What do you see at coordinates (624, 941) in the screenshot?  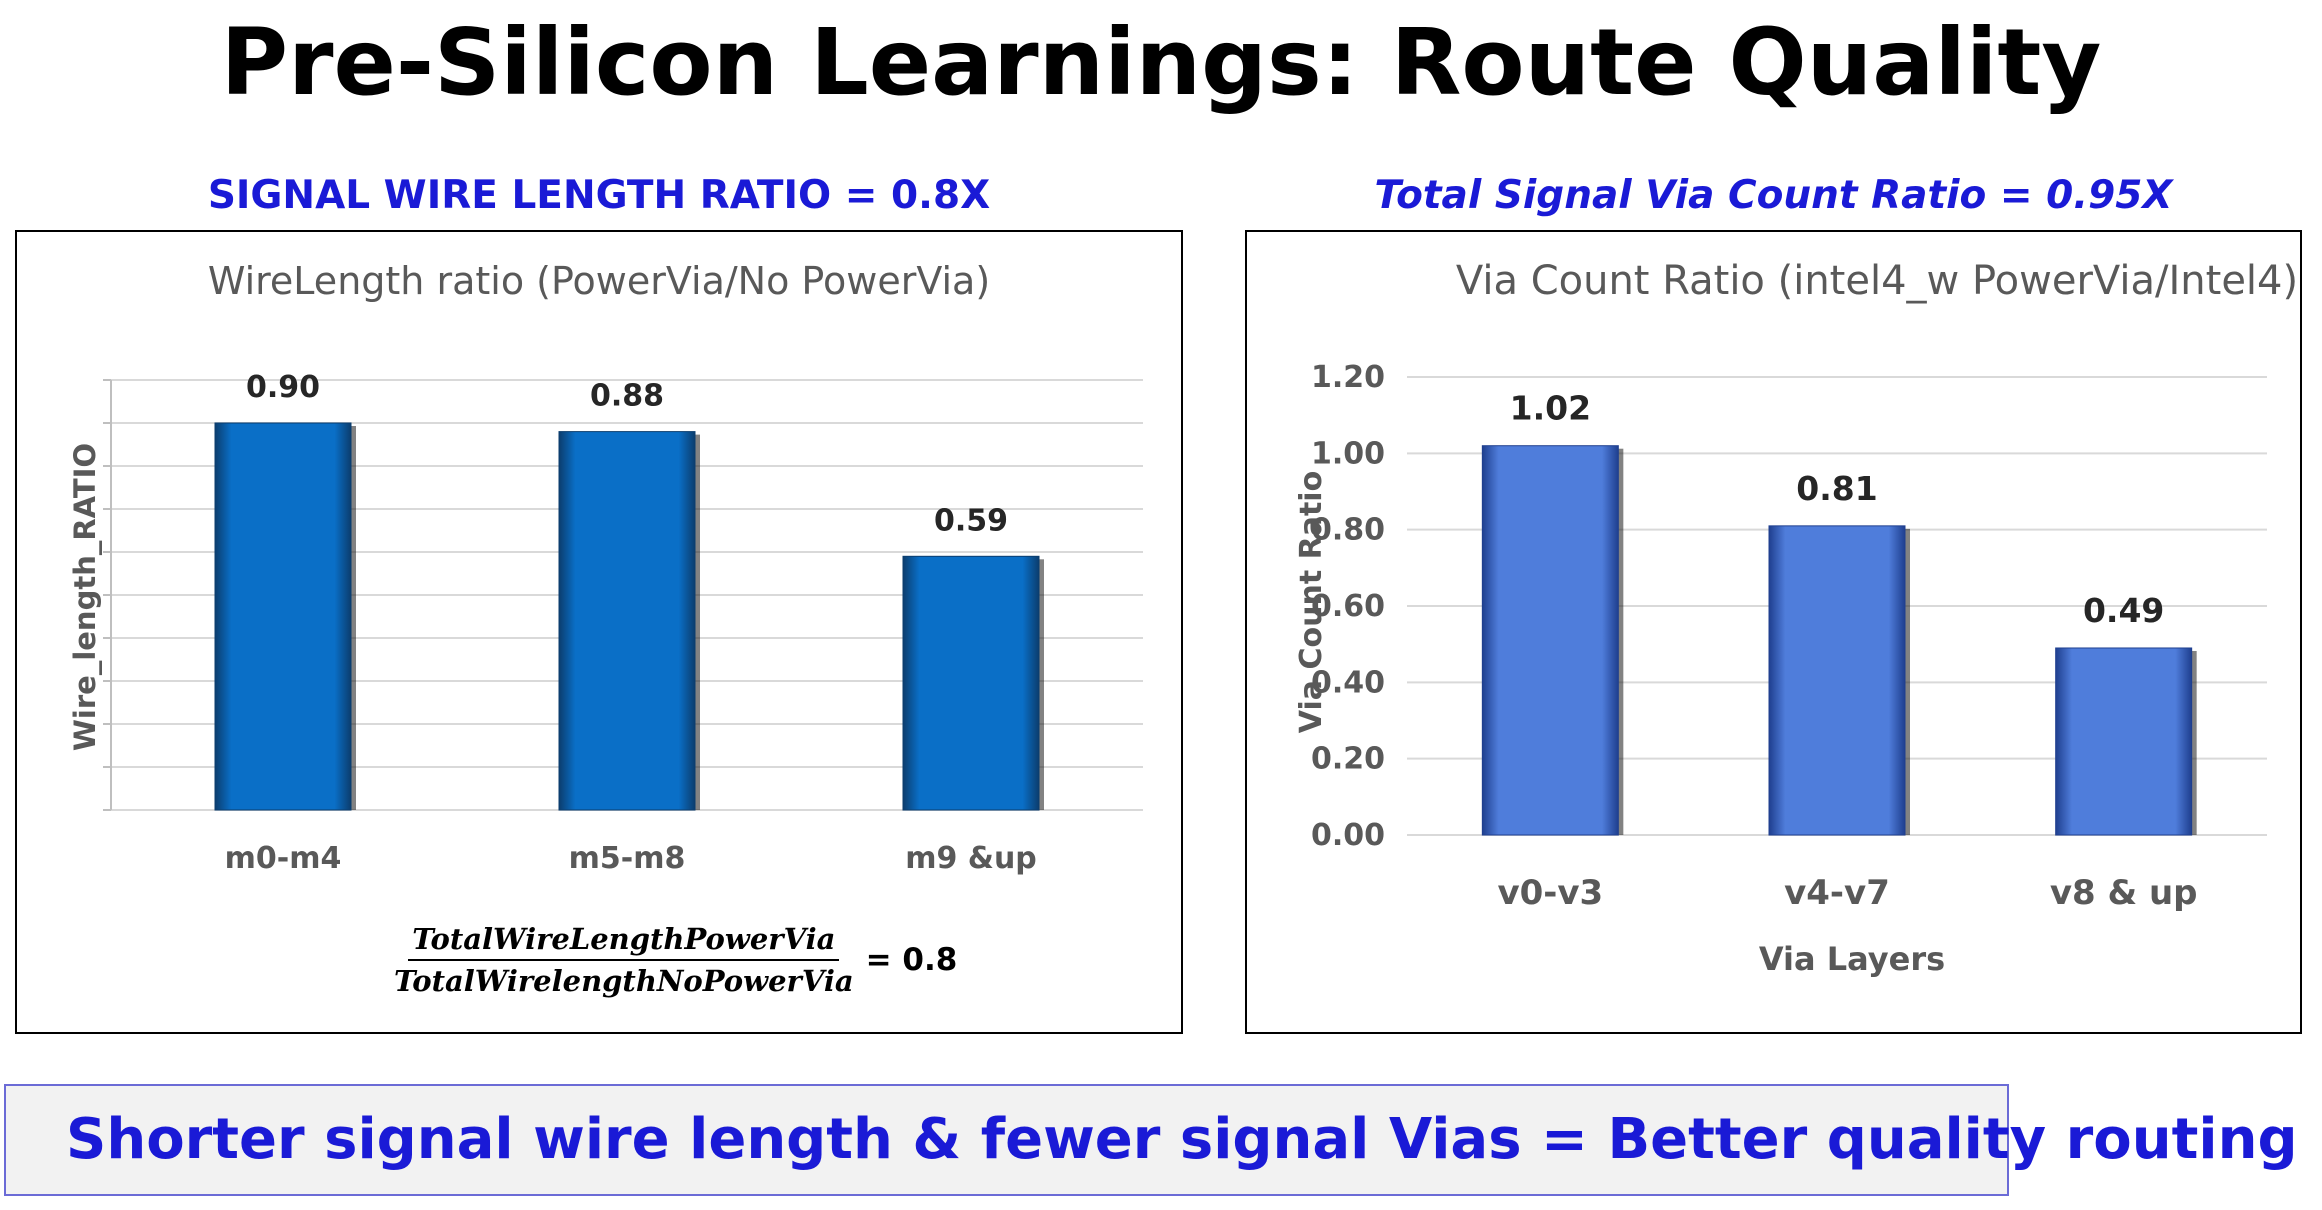 I see `formula-numerator: TotalWireLengthPowerVia` at bounding box center [624, 941].